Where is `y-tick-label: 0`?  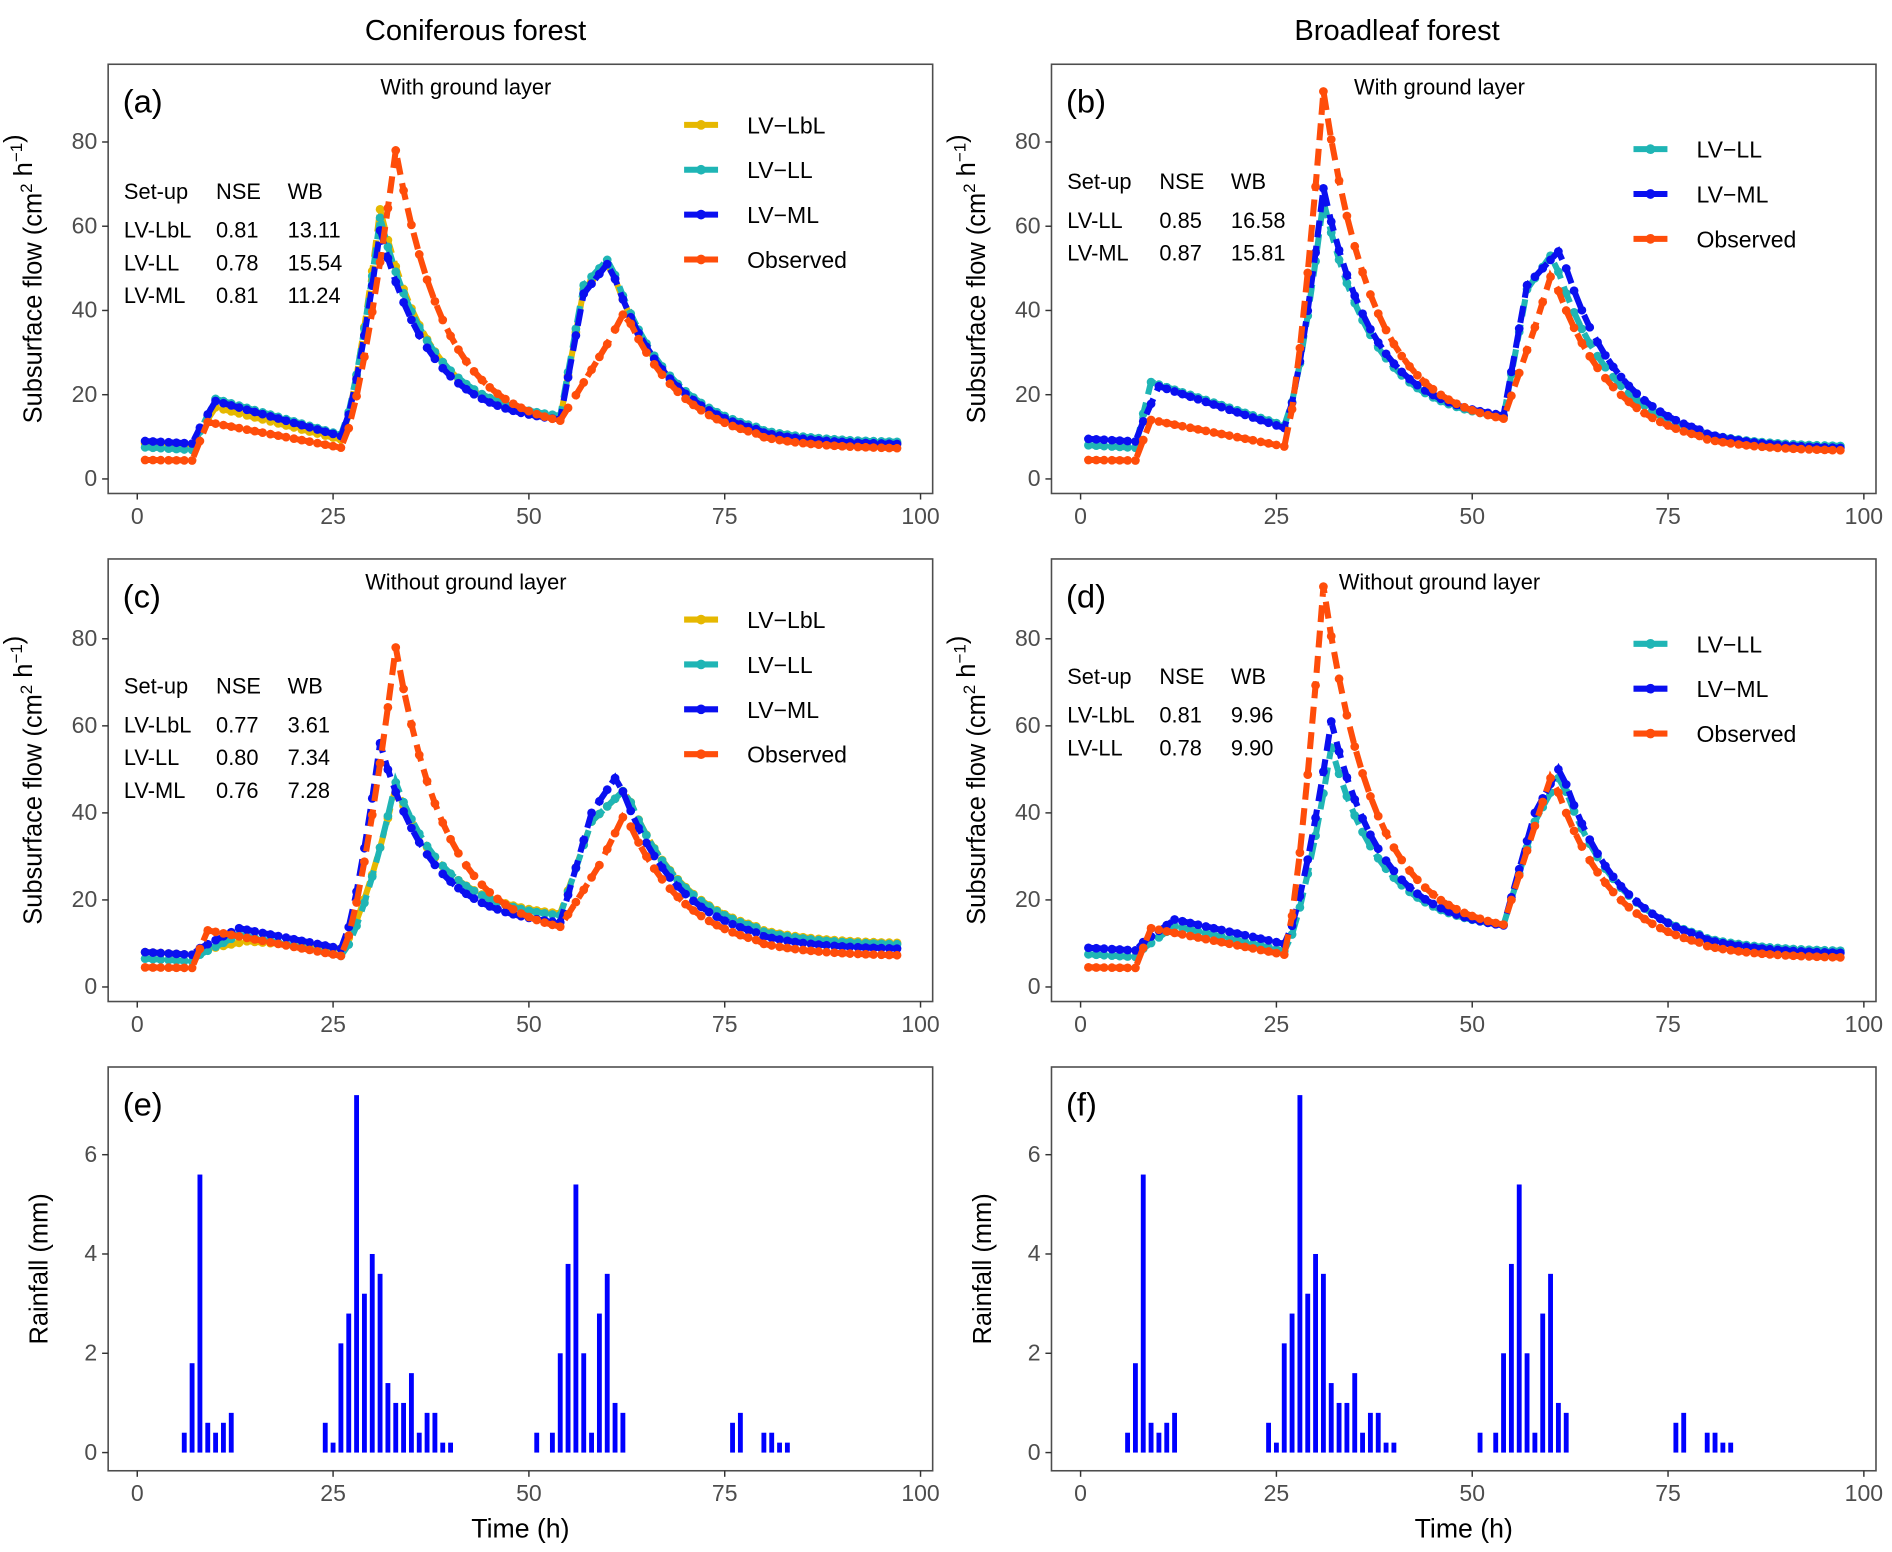 y-tick-label: 0 is located at coordinates (1034, 1452).